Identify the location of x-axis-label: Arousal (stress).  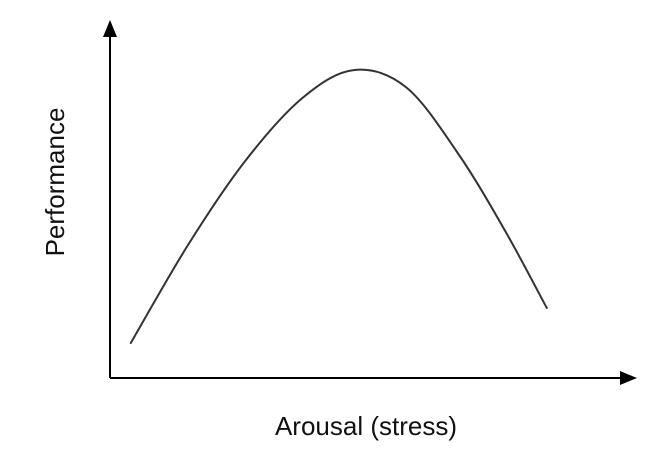
(366, 426).